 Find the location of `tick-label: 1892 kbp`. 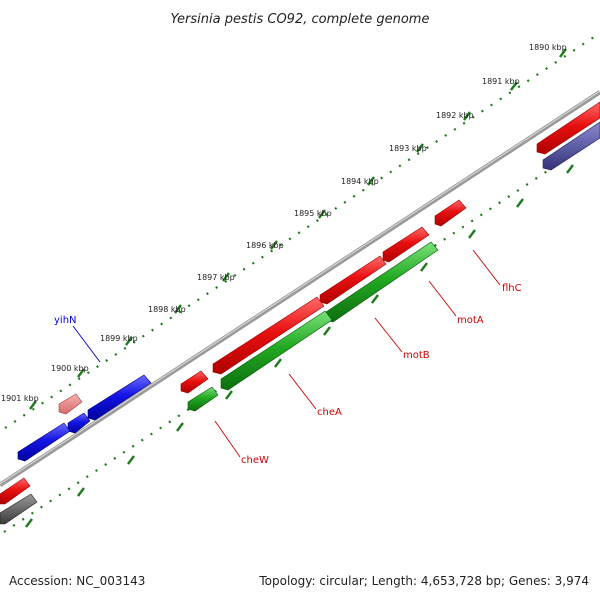

tick-label: 1892 kbp is located at coordinates (455, 115).